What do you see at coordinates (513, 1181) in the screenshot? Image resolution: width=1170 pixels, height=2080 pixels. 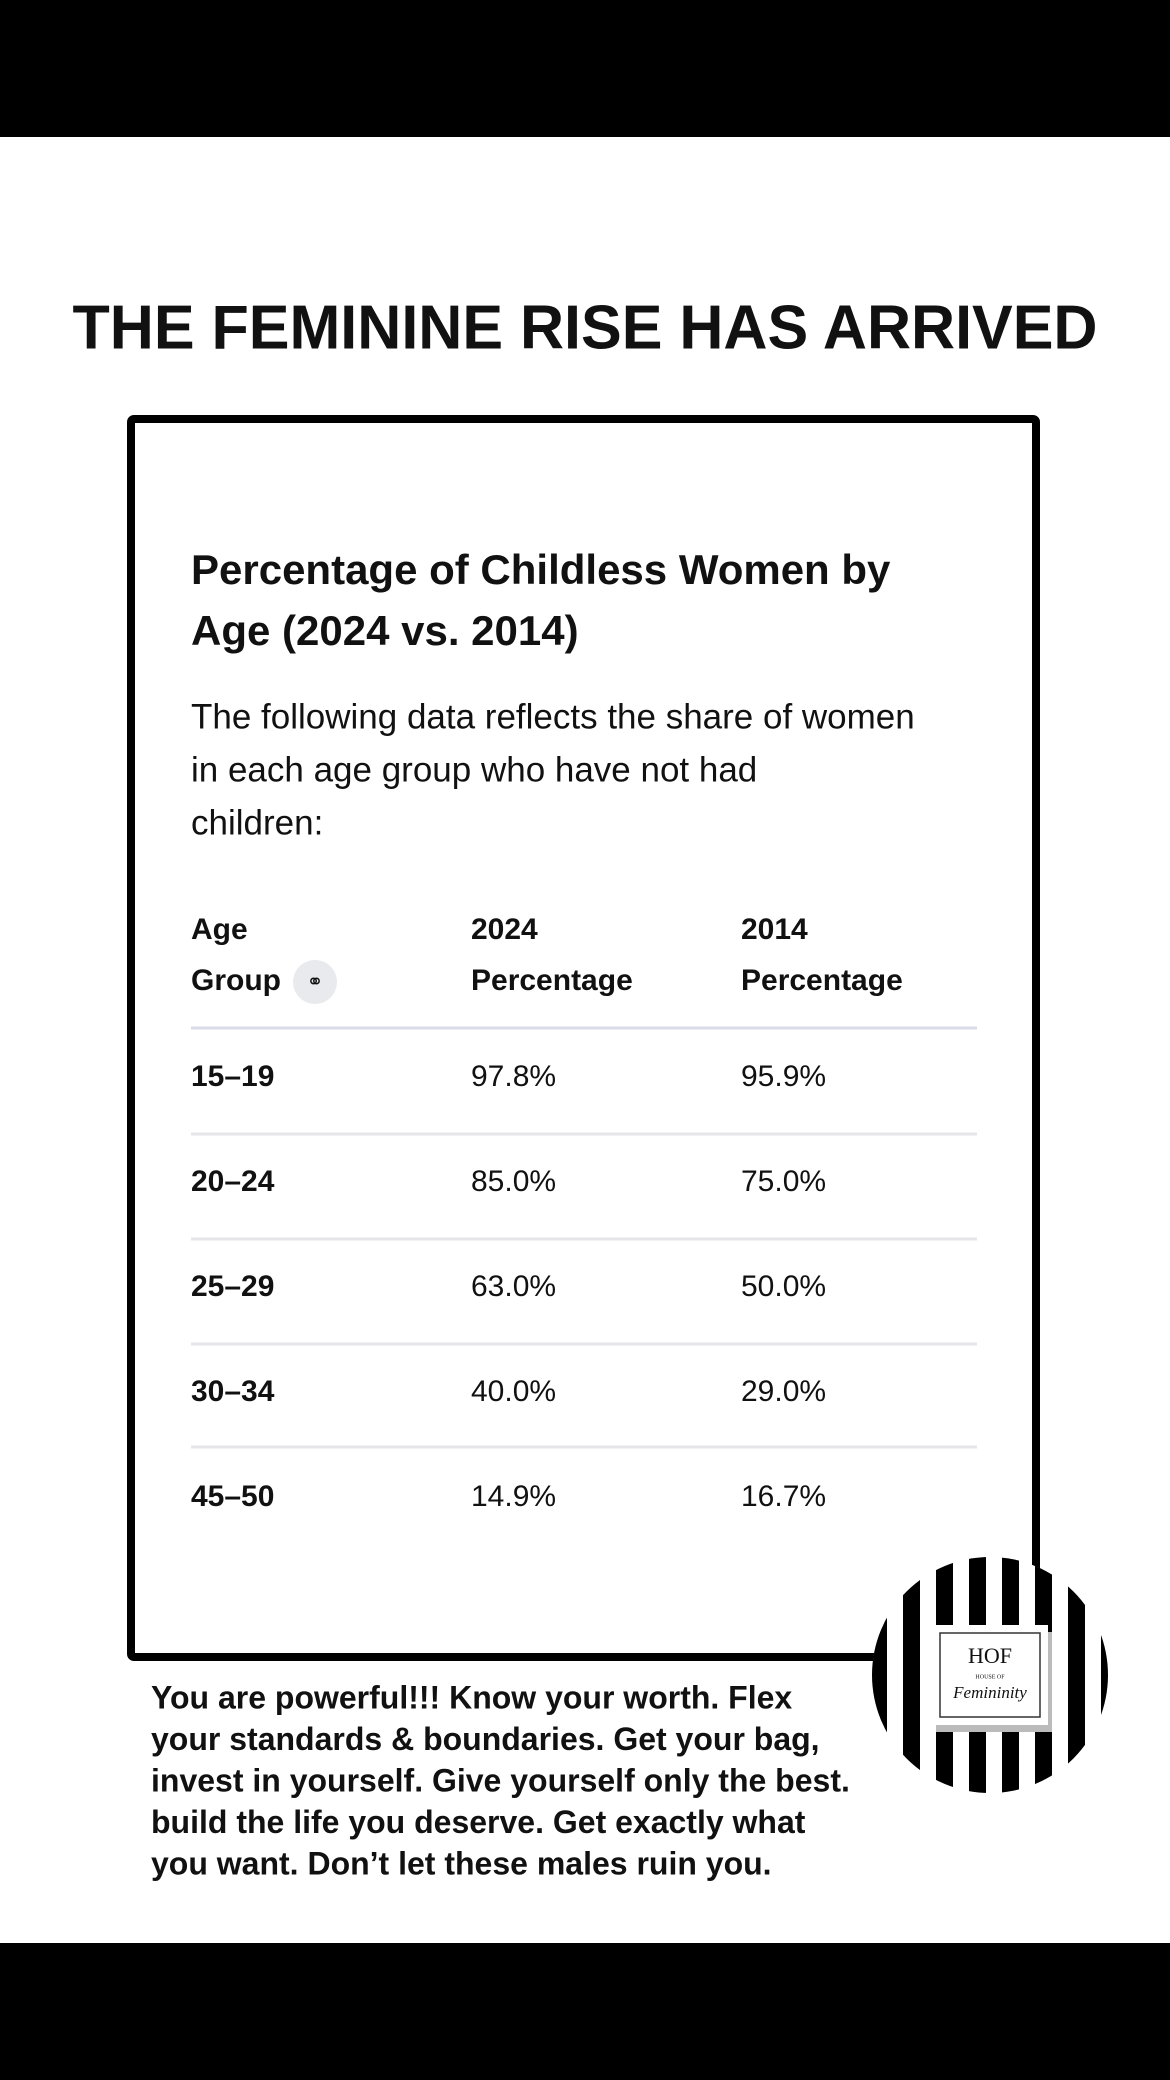 I see `table-cell: 85.0%` at bounding box center [513, 1181].